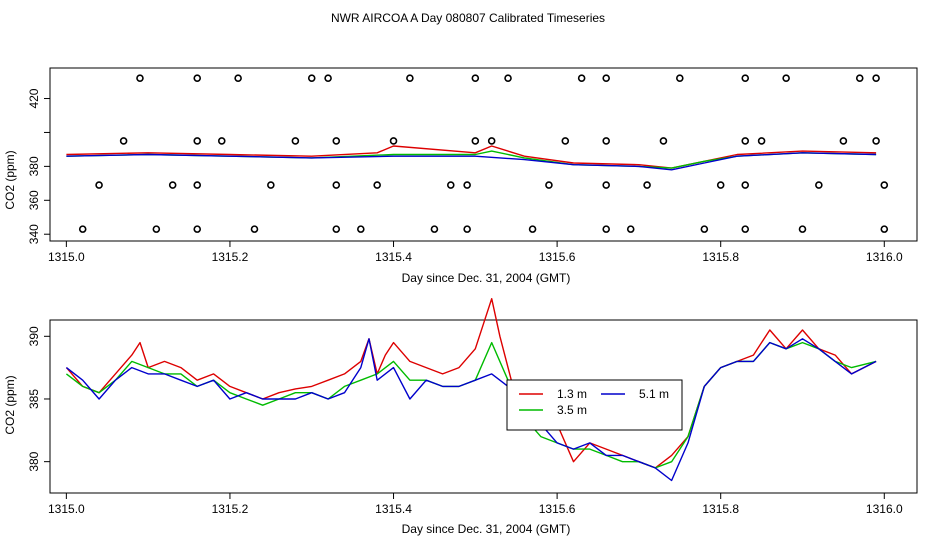  Describe the element at coordinates (572, 410) in the screenshot. I see `legend-label: 3.5 m` at that location.